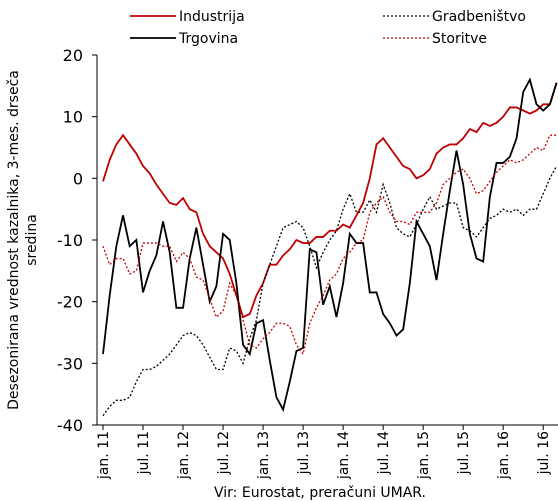 The image size is (558, 501). I want to click on y-tick-label: -10, so click(70, 240).